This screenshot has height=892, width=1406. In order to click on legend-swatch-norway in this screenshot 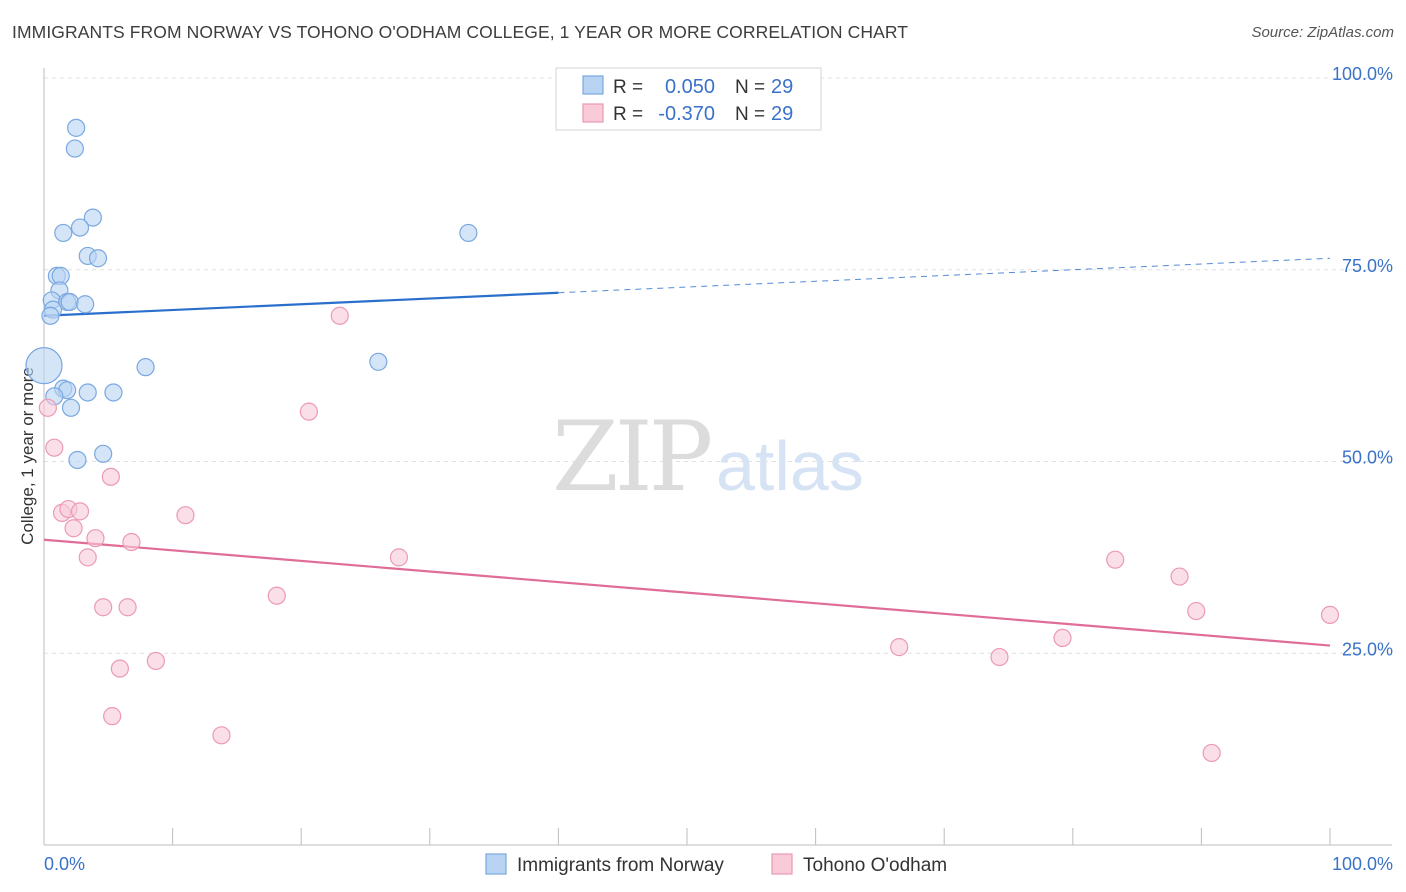, I will do `click(496, 864)`.